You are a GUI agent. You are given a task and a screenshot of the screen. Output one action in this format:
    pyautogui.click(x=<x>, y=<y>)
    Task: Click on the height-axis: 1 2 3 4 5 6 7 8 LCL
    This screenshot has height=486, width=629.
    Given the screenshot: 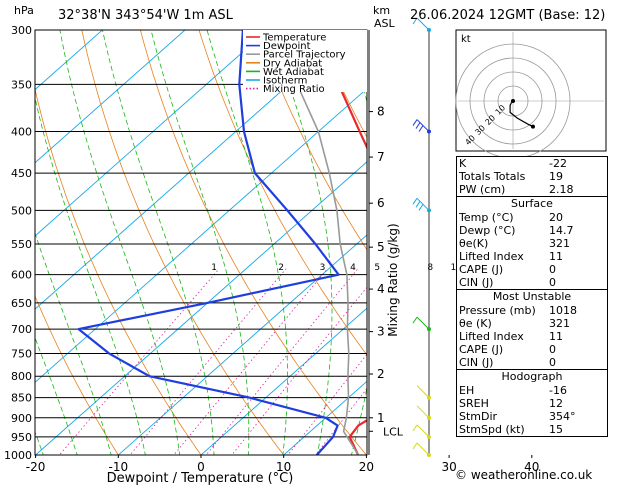 What is the action you would take?
    pyautogui.click(x=386, y=242)
    